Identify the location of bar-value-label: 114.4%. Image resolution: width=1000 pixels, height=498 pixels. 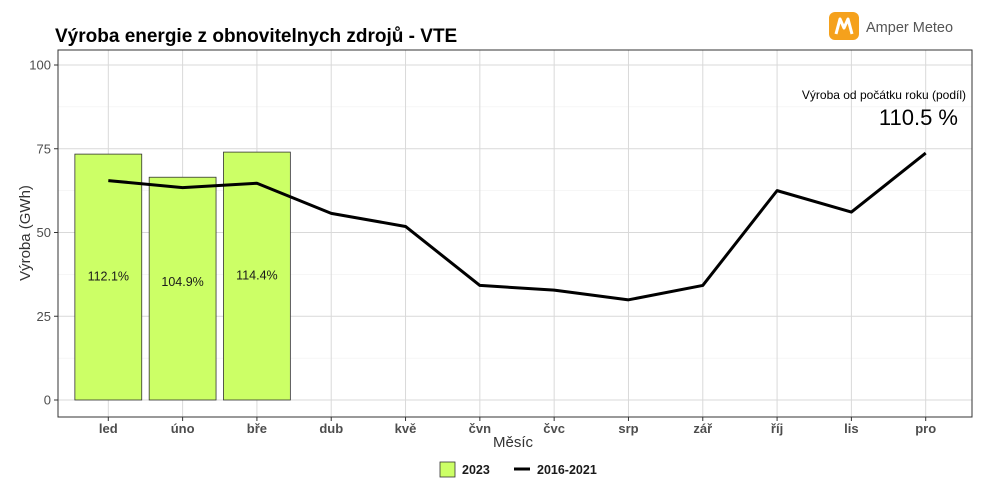
(256, 275).